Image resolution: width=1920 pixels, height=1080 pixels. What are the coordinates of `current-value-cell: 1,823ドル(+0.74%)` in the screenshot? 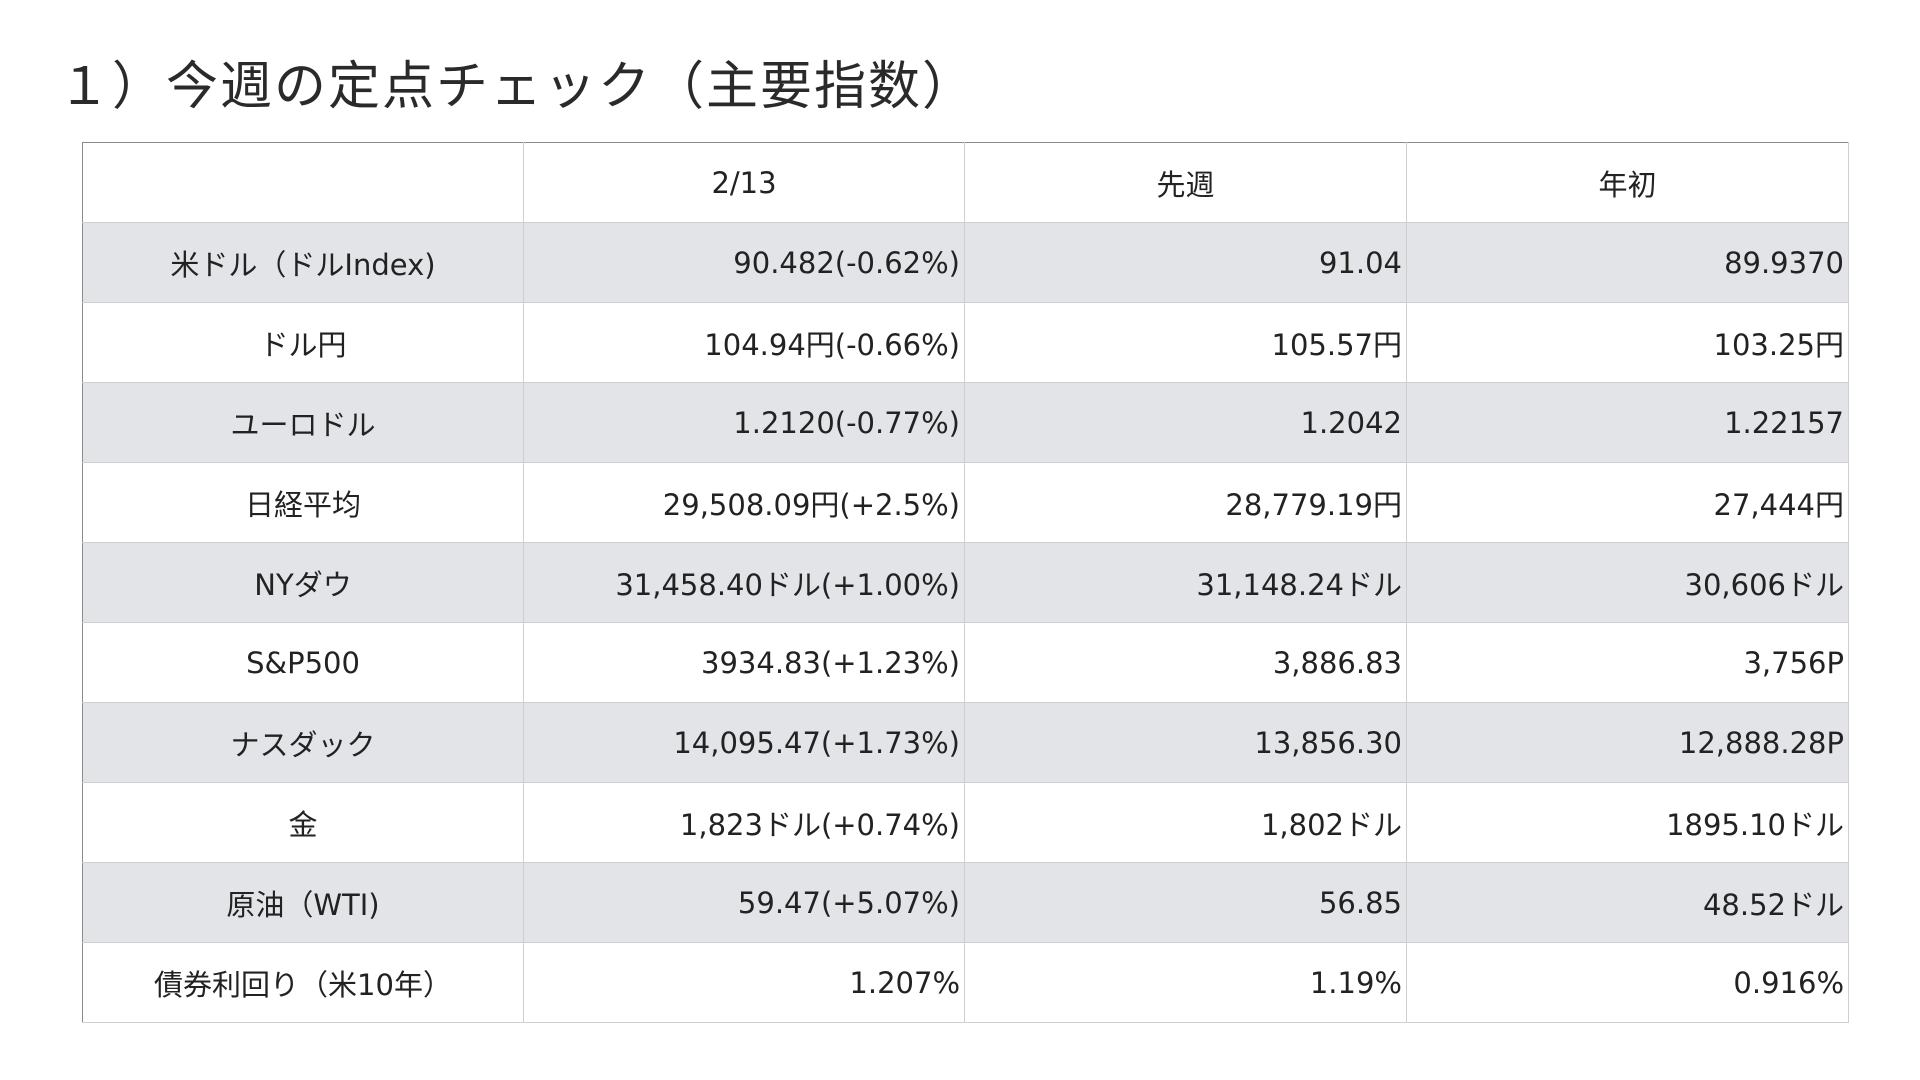 It's located at (744, 822).